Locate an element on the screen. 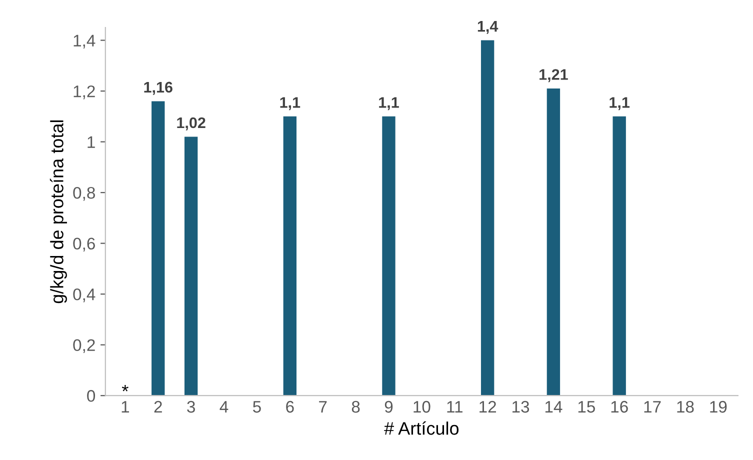 Image resolution: width=753 pixels, height=460 pixels. y-tick-label: 0,2 is located at coordinates (84, 346).